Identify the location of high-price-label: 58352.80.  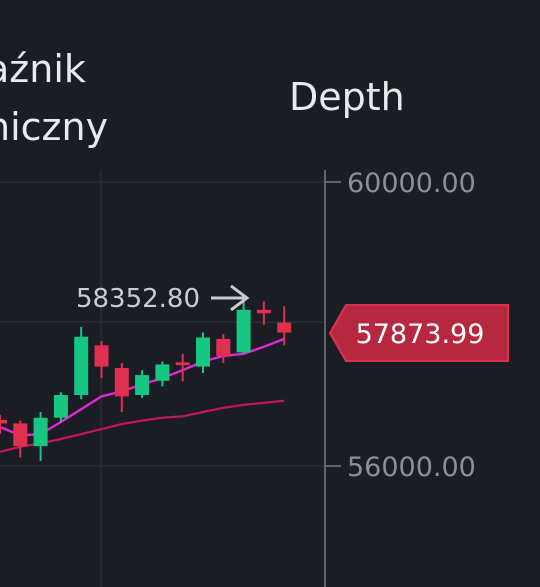
(138, 299).